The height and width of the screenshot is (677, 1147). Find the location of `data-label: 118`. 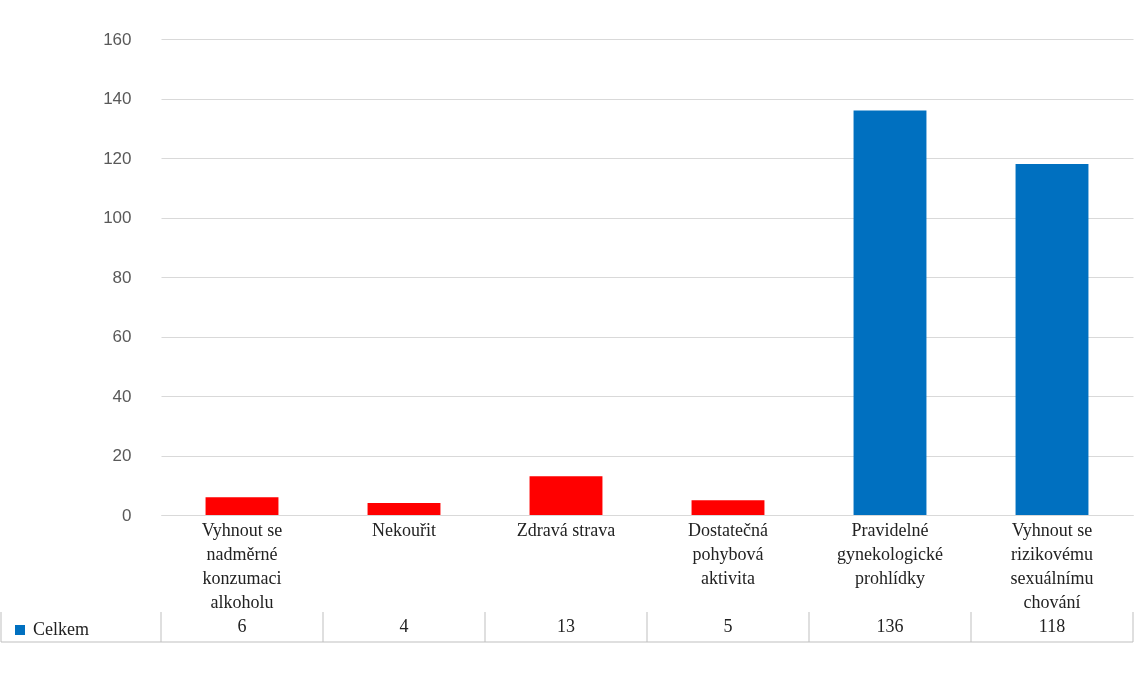

data-label: 118 is located at coordinates (1052, 626).